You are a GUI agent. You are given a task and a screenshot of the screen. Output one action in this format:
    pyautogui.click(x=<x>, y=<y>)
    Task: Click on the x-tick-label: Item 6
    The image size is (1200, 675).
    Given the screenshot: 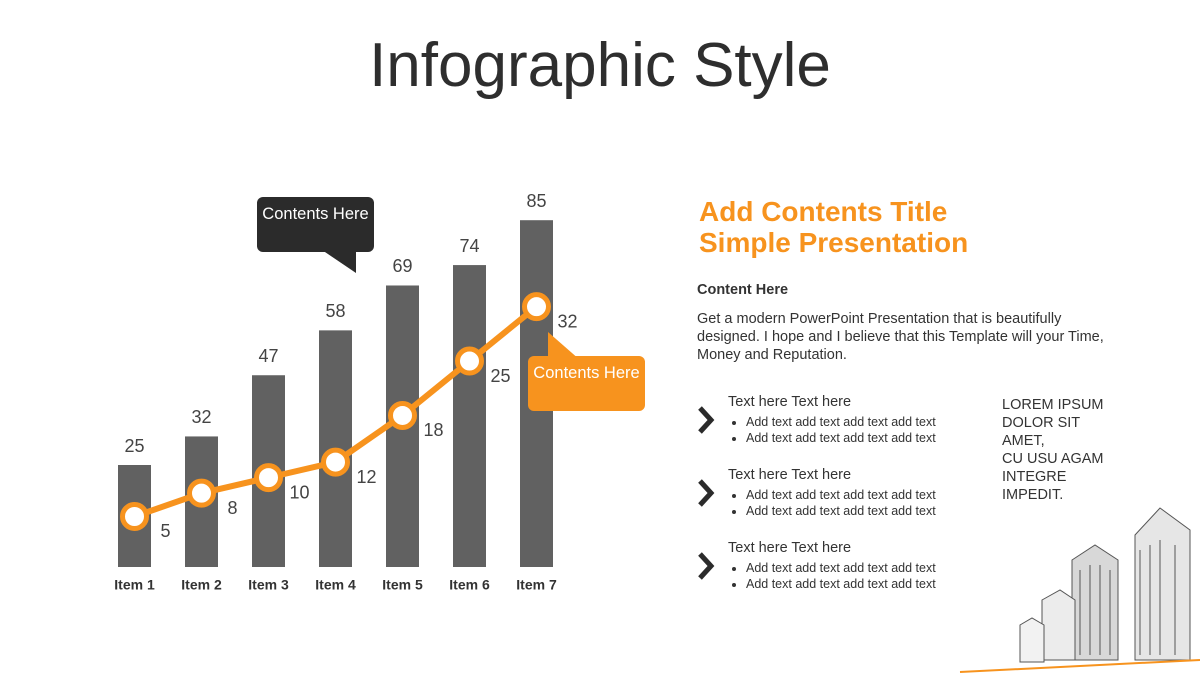 What is the action you would take?
    pyautogui.click(x=469, y=585)
    